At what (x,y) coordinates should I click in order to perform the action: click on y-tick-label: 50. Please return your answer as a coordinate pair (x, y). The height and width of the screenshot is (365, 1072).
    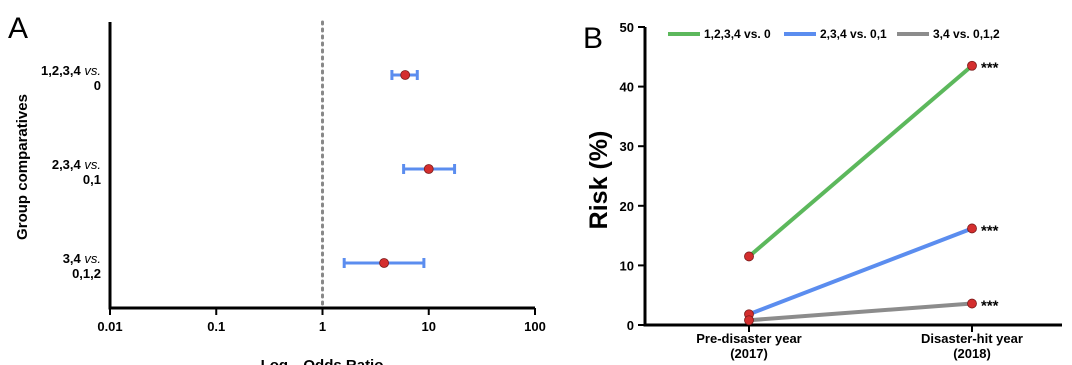
    Looking at the image, I should click on (627, 27).